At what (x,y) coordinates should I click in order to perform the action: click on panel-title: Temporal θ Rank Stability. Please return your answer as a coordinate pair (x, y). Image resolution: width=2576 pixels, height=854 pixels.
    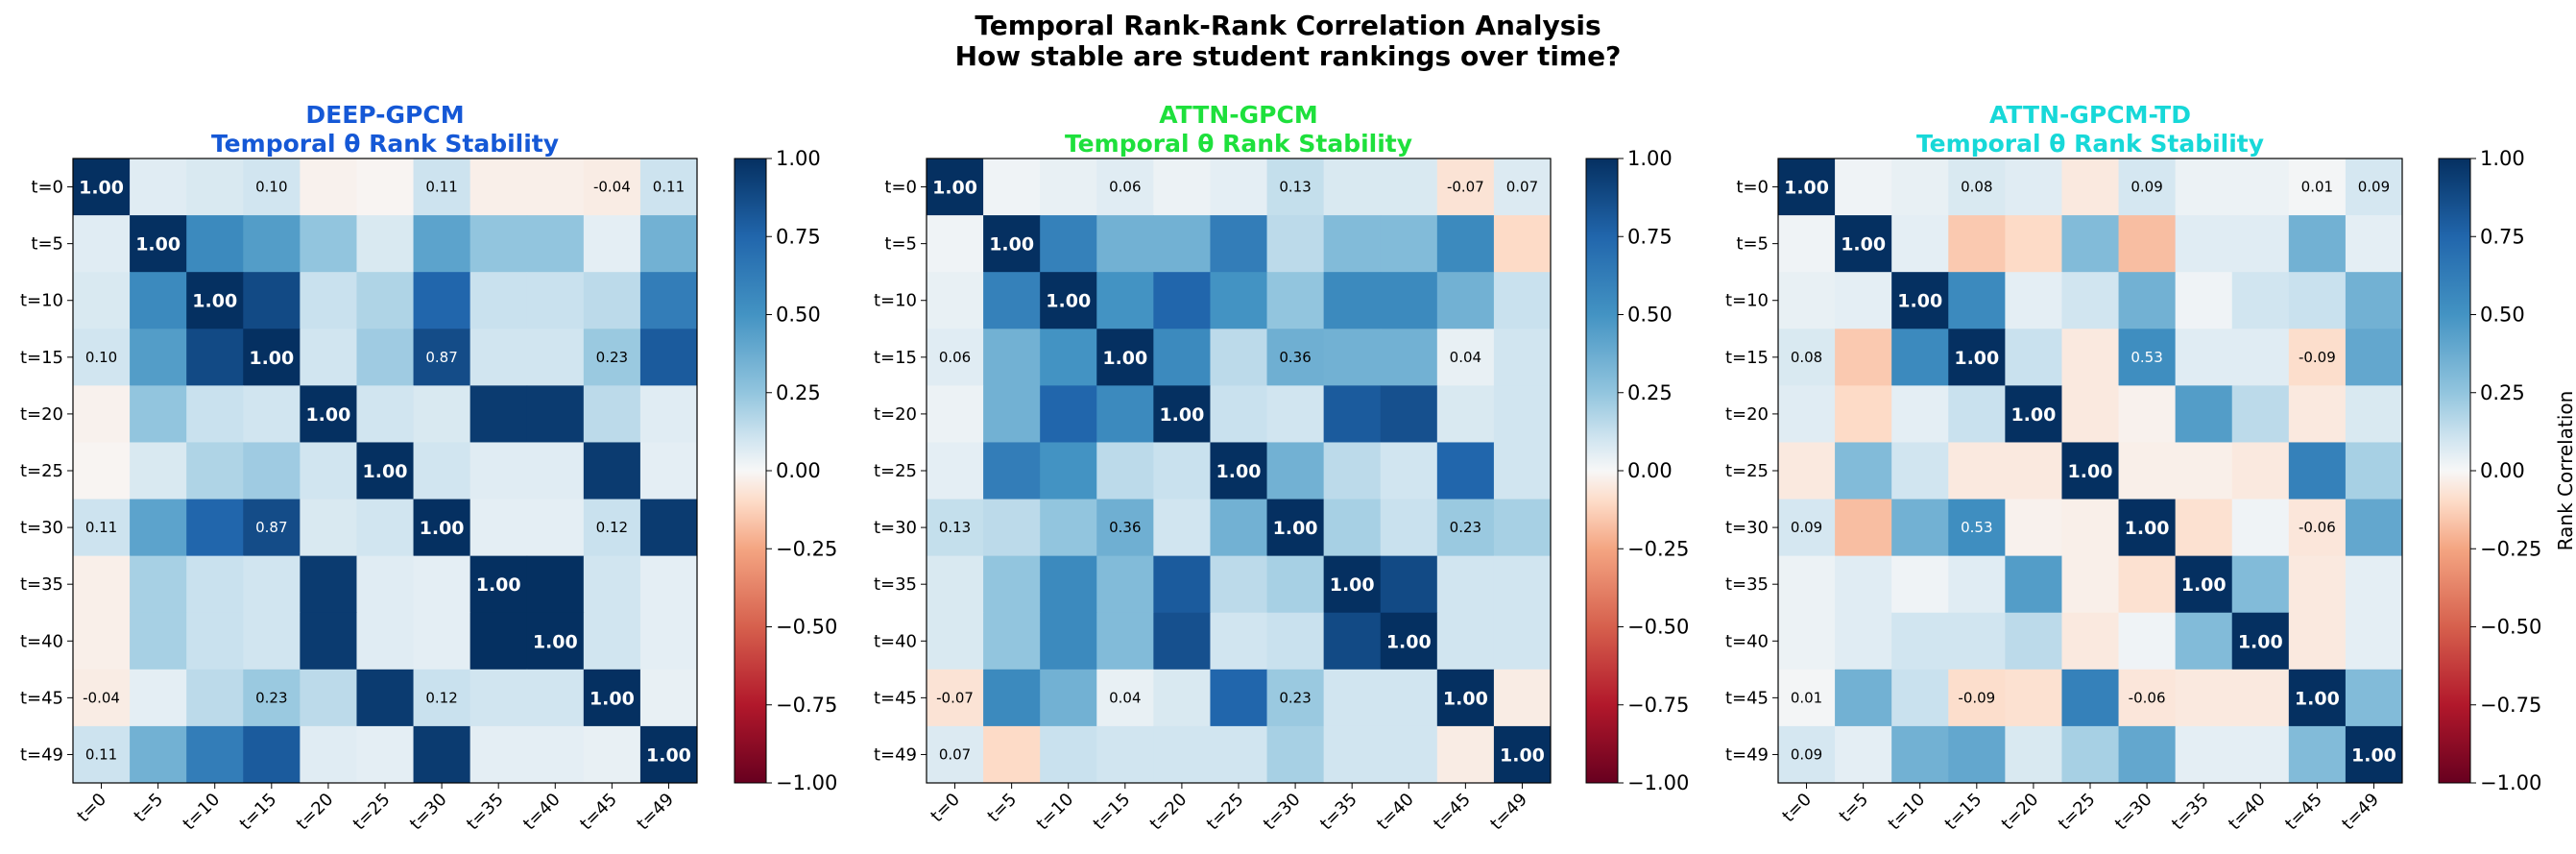
    Looking at the image, I should click on (2090, 144).